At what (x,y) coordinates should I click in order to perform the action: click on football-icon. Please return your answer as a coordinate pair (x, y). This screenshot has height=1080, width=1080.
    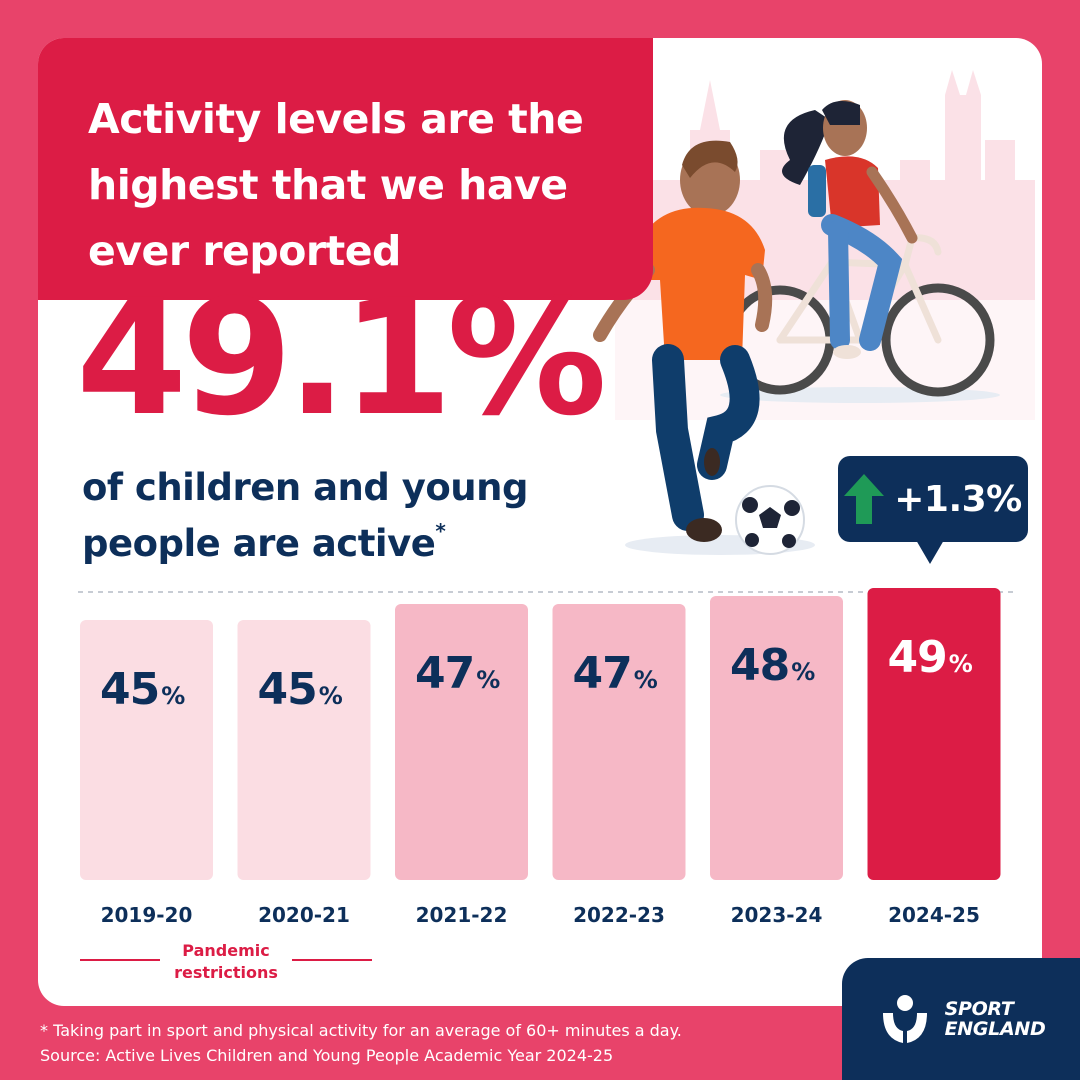
    Looking at the image, I should click on (770, 520).